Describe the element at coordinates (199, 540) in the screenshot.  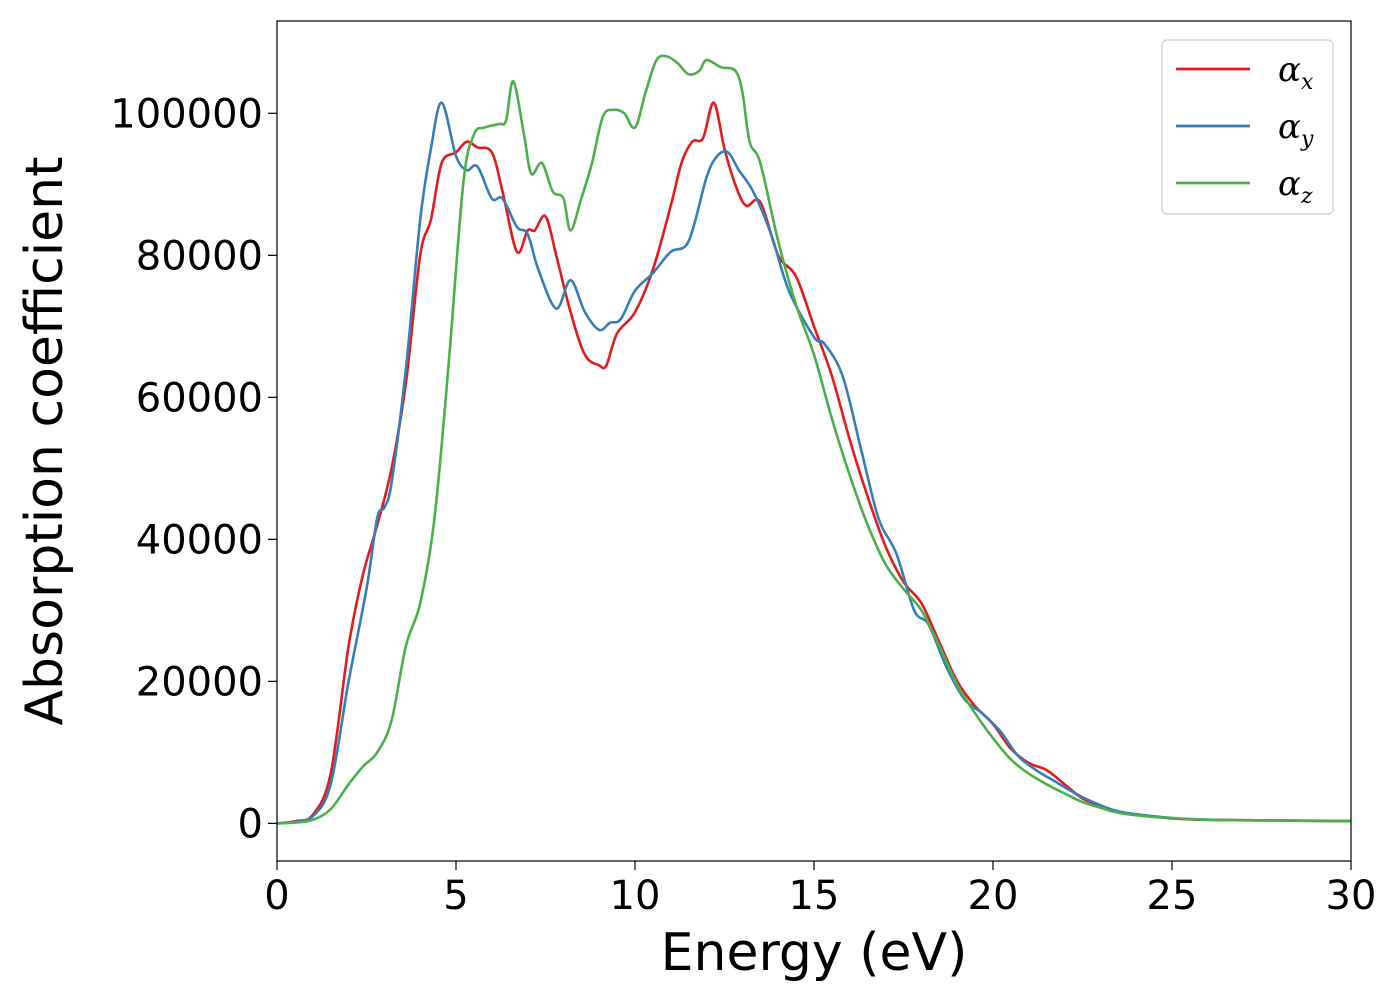
I see `y-tick-label: 40000` at that location.